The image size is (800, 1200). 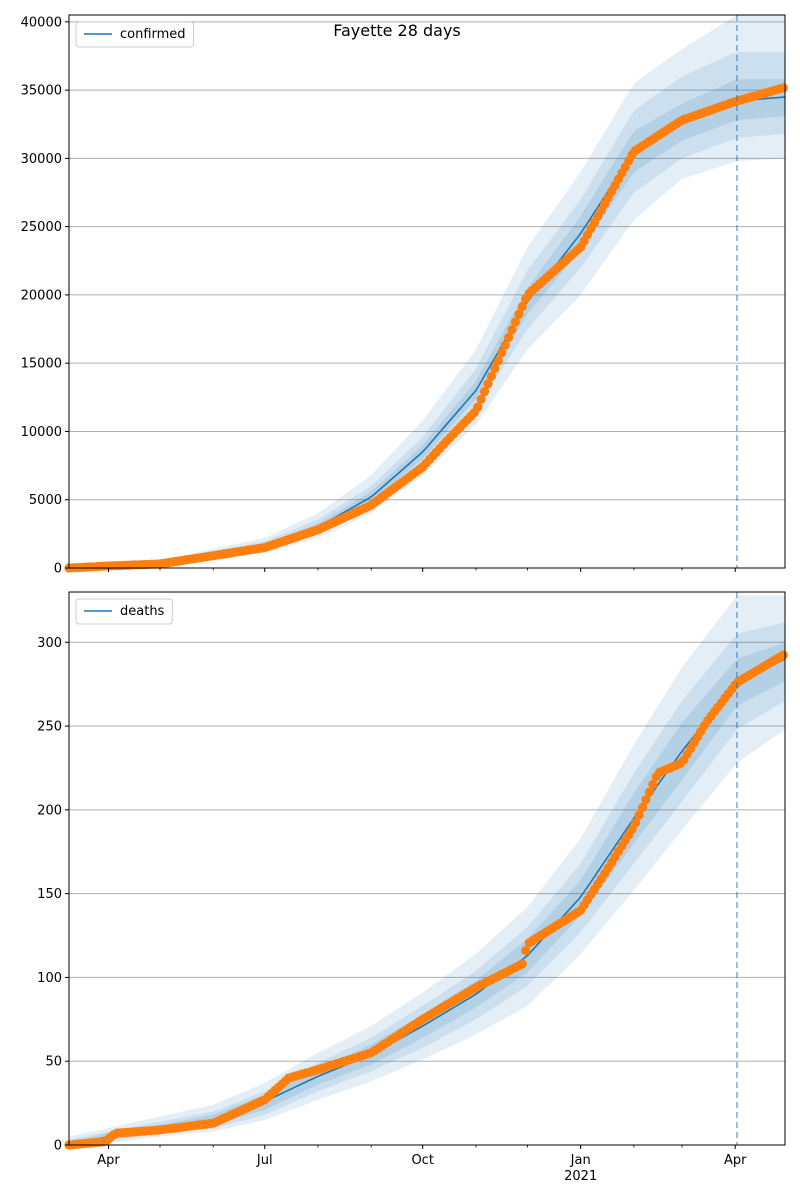 What do you see at coordinates (53, 1062) in the screenshot?
I see `deaths-ytick-label: 50` at bounding box center [53, 1062].